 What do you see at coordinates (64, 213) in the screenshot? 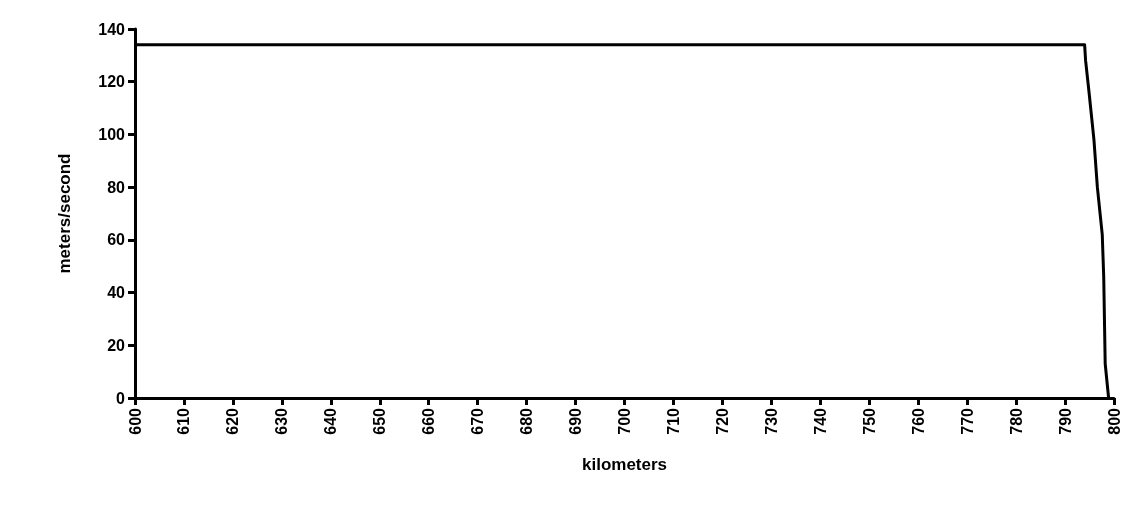
I see `y-axis-title: meters/second` at bounding box center [64, 213].